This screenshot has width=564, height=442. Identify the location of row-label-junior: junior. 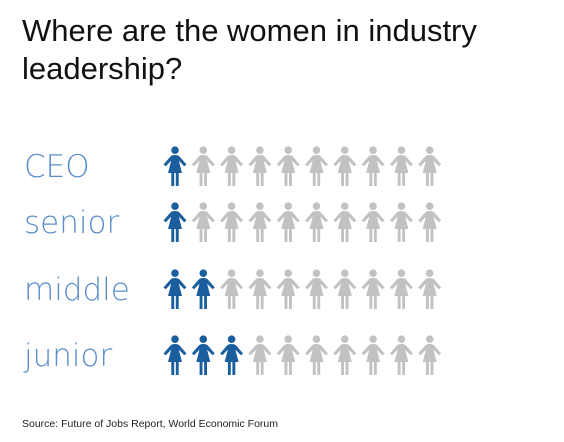
(67, 356).